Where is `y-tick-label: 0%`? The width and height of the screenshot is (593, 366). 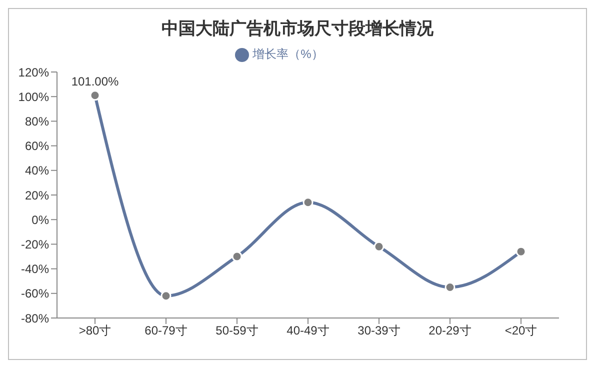 y-tick-label: 0% is located at coordinates (41, 219).